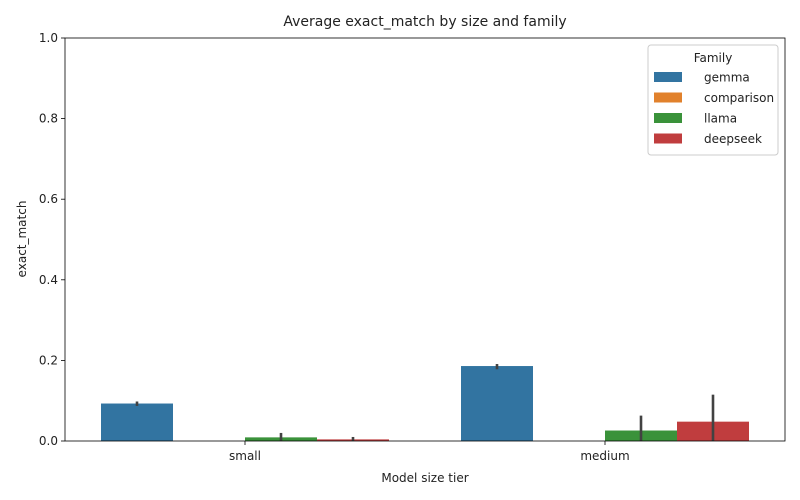  What do you see at coordinates (424, 478) in the screenshot?
I see `x-axis-title: Model size tier` at bounding box center [424, 478].